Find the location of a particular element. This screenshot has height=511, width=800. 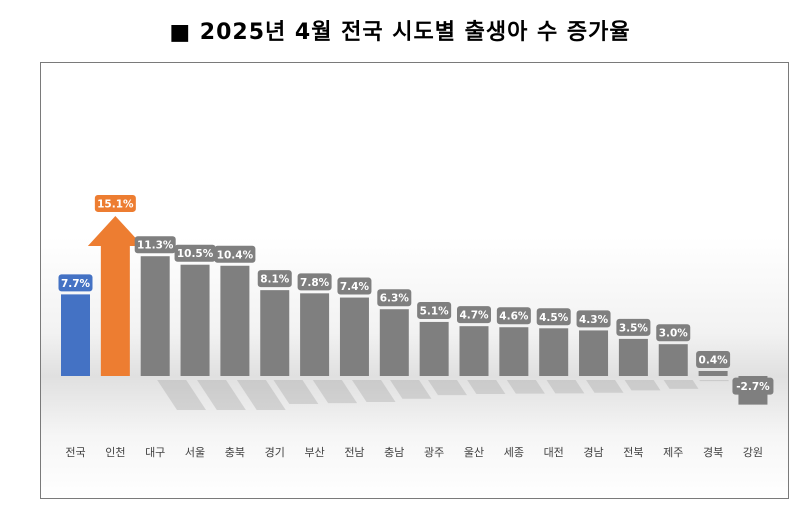

chart-title: ■ 2025년 4월 전국 시도별 출생아 수 증가율 is located at coordinates (400, 32).